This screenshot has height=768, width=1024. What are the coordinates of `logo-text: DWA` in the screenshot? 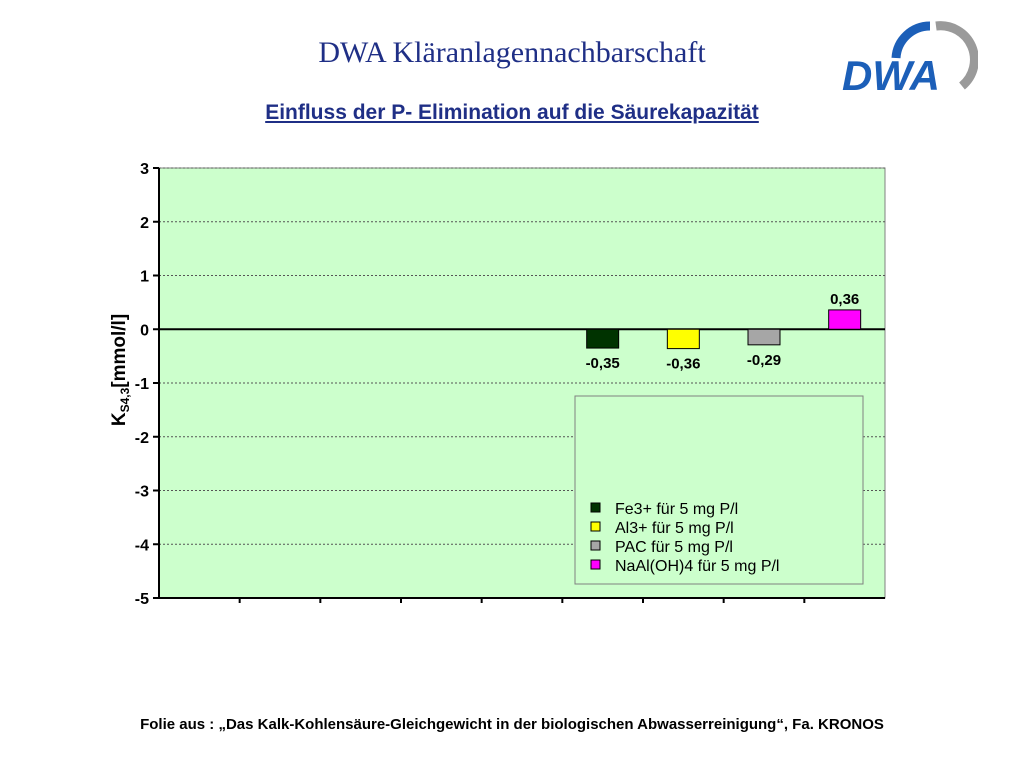 It's located at (891, 75).